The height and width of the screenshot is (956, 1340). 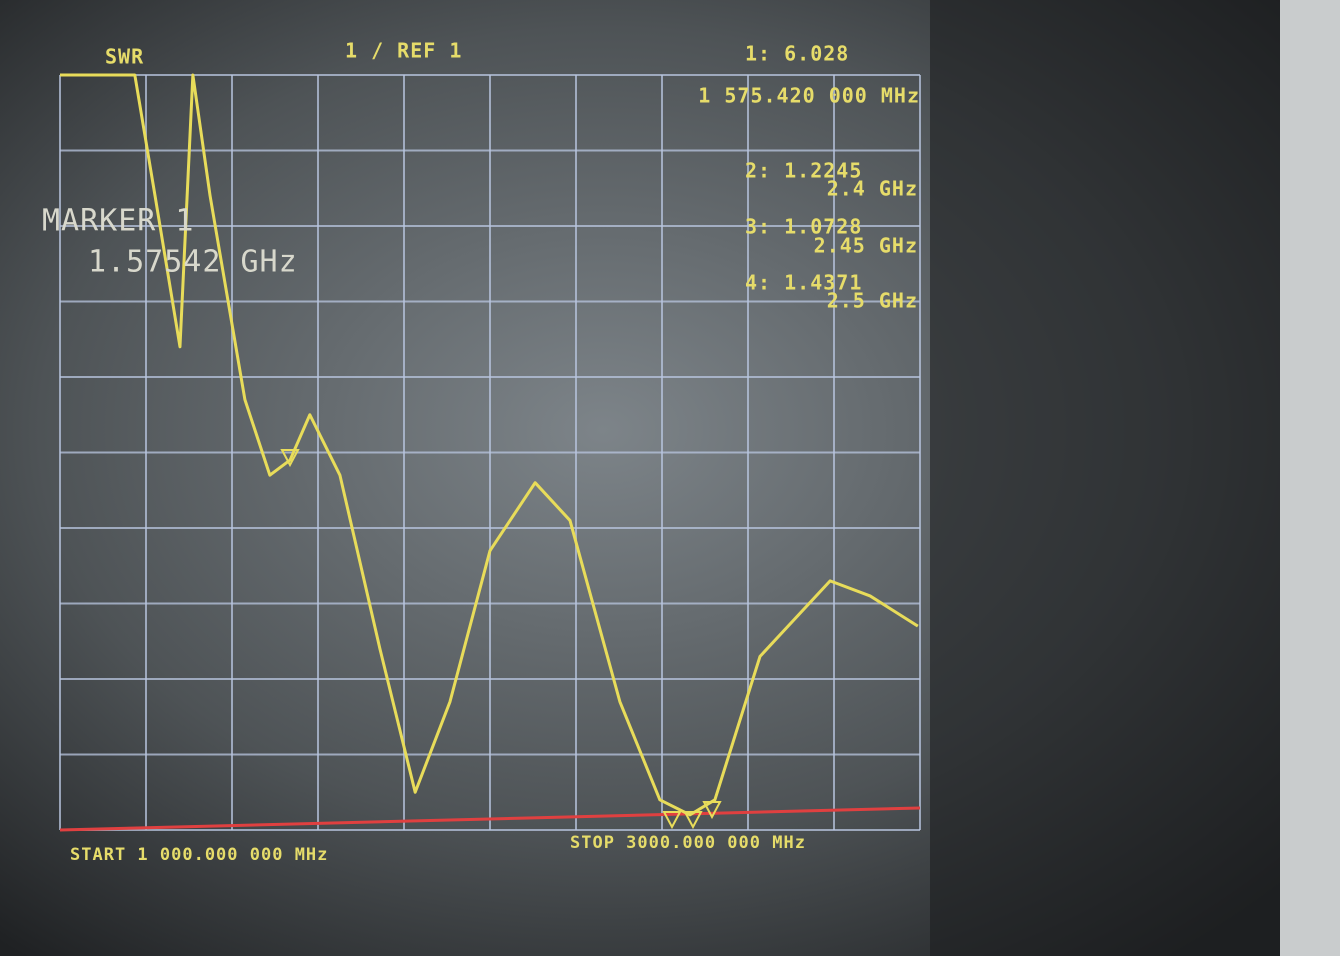 I want to click on marker-freq: 1 575.420 000 MHz, so click(x=809, y=96).